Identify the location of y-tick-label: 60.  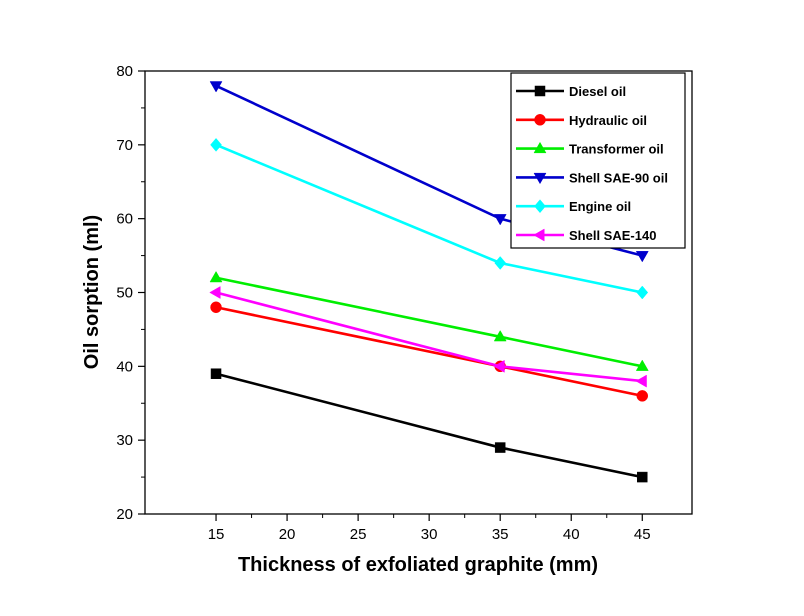
(124, 219).